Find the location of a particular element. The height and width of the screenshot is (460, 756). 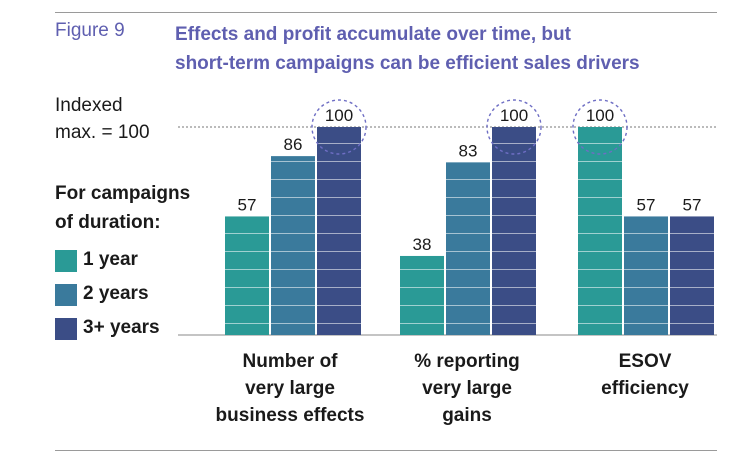

index-note-line-1: Indexed is located at coordinates (89, 105).